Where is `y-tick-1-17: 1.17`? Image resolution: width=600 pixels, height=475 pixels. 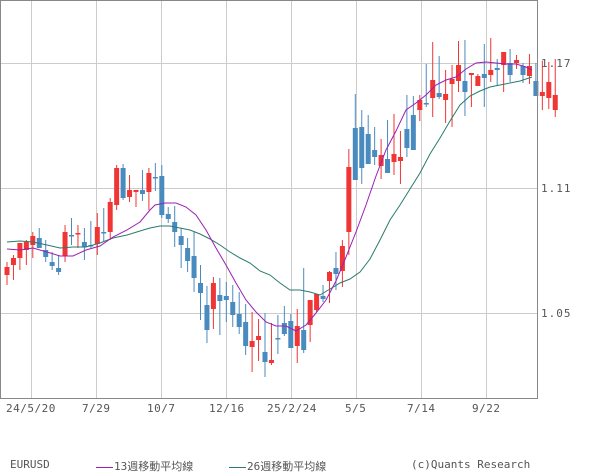
y-tick-1-17: 1.17 is located at coordinates (556, 63).